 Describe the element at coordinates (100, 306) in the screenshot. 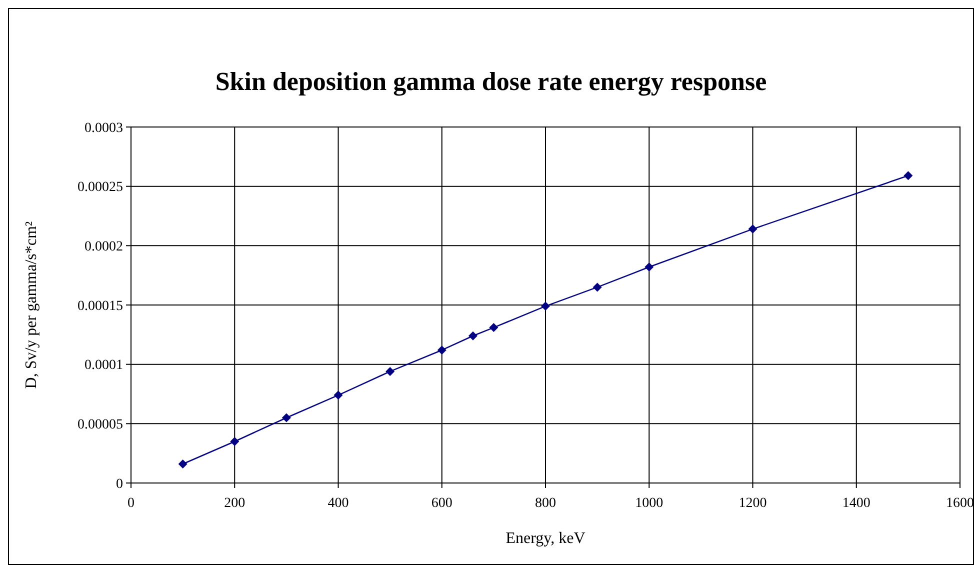

I see `y-tick-label: 0.00015` at that location.